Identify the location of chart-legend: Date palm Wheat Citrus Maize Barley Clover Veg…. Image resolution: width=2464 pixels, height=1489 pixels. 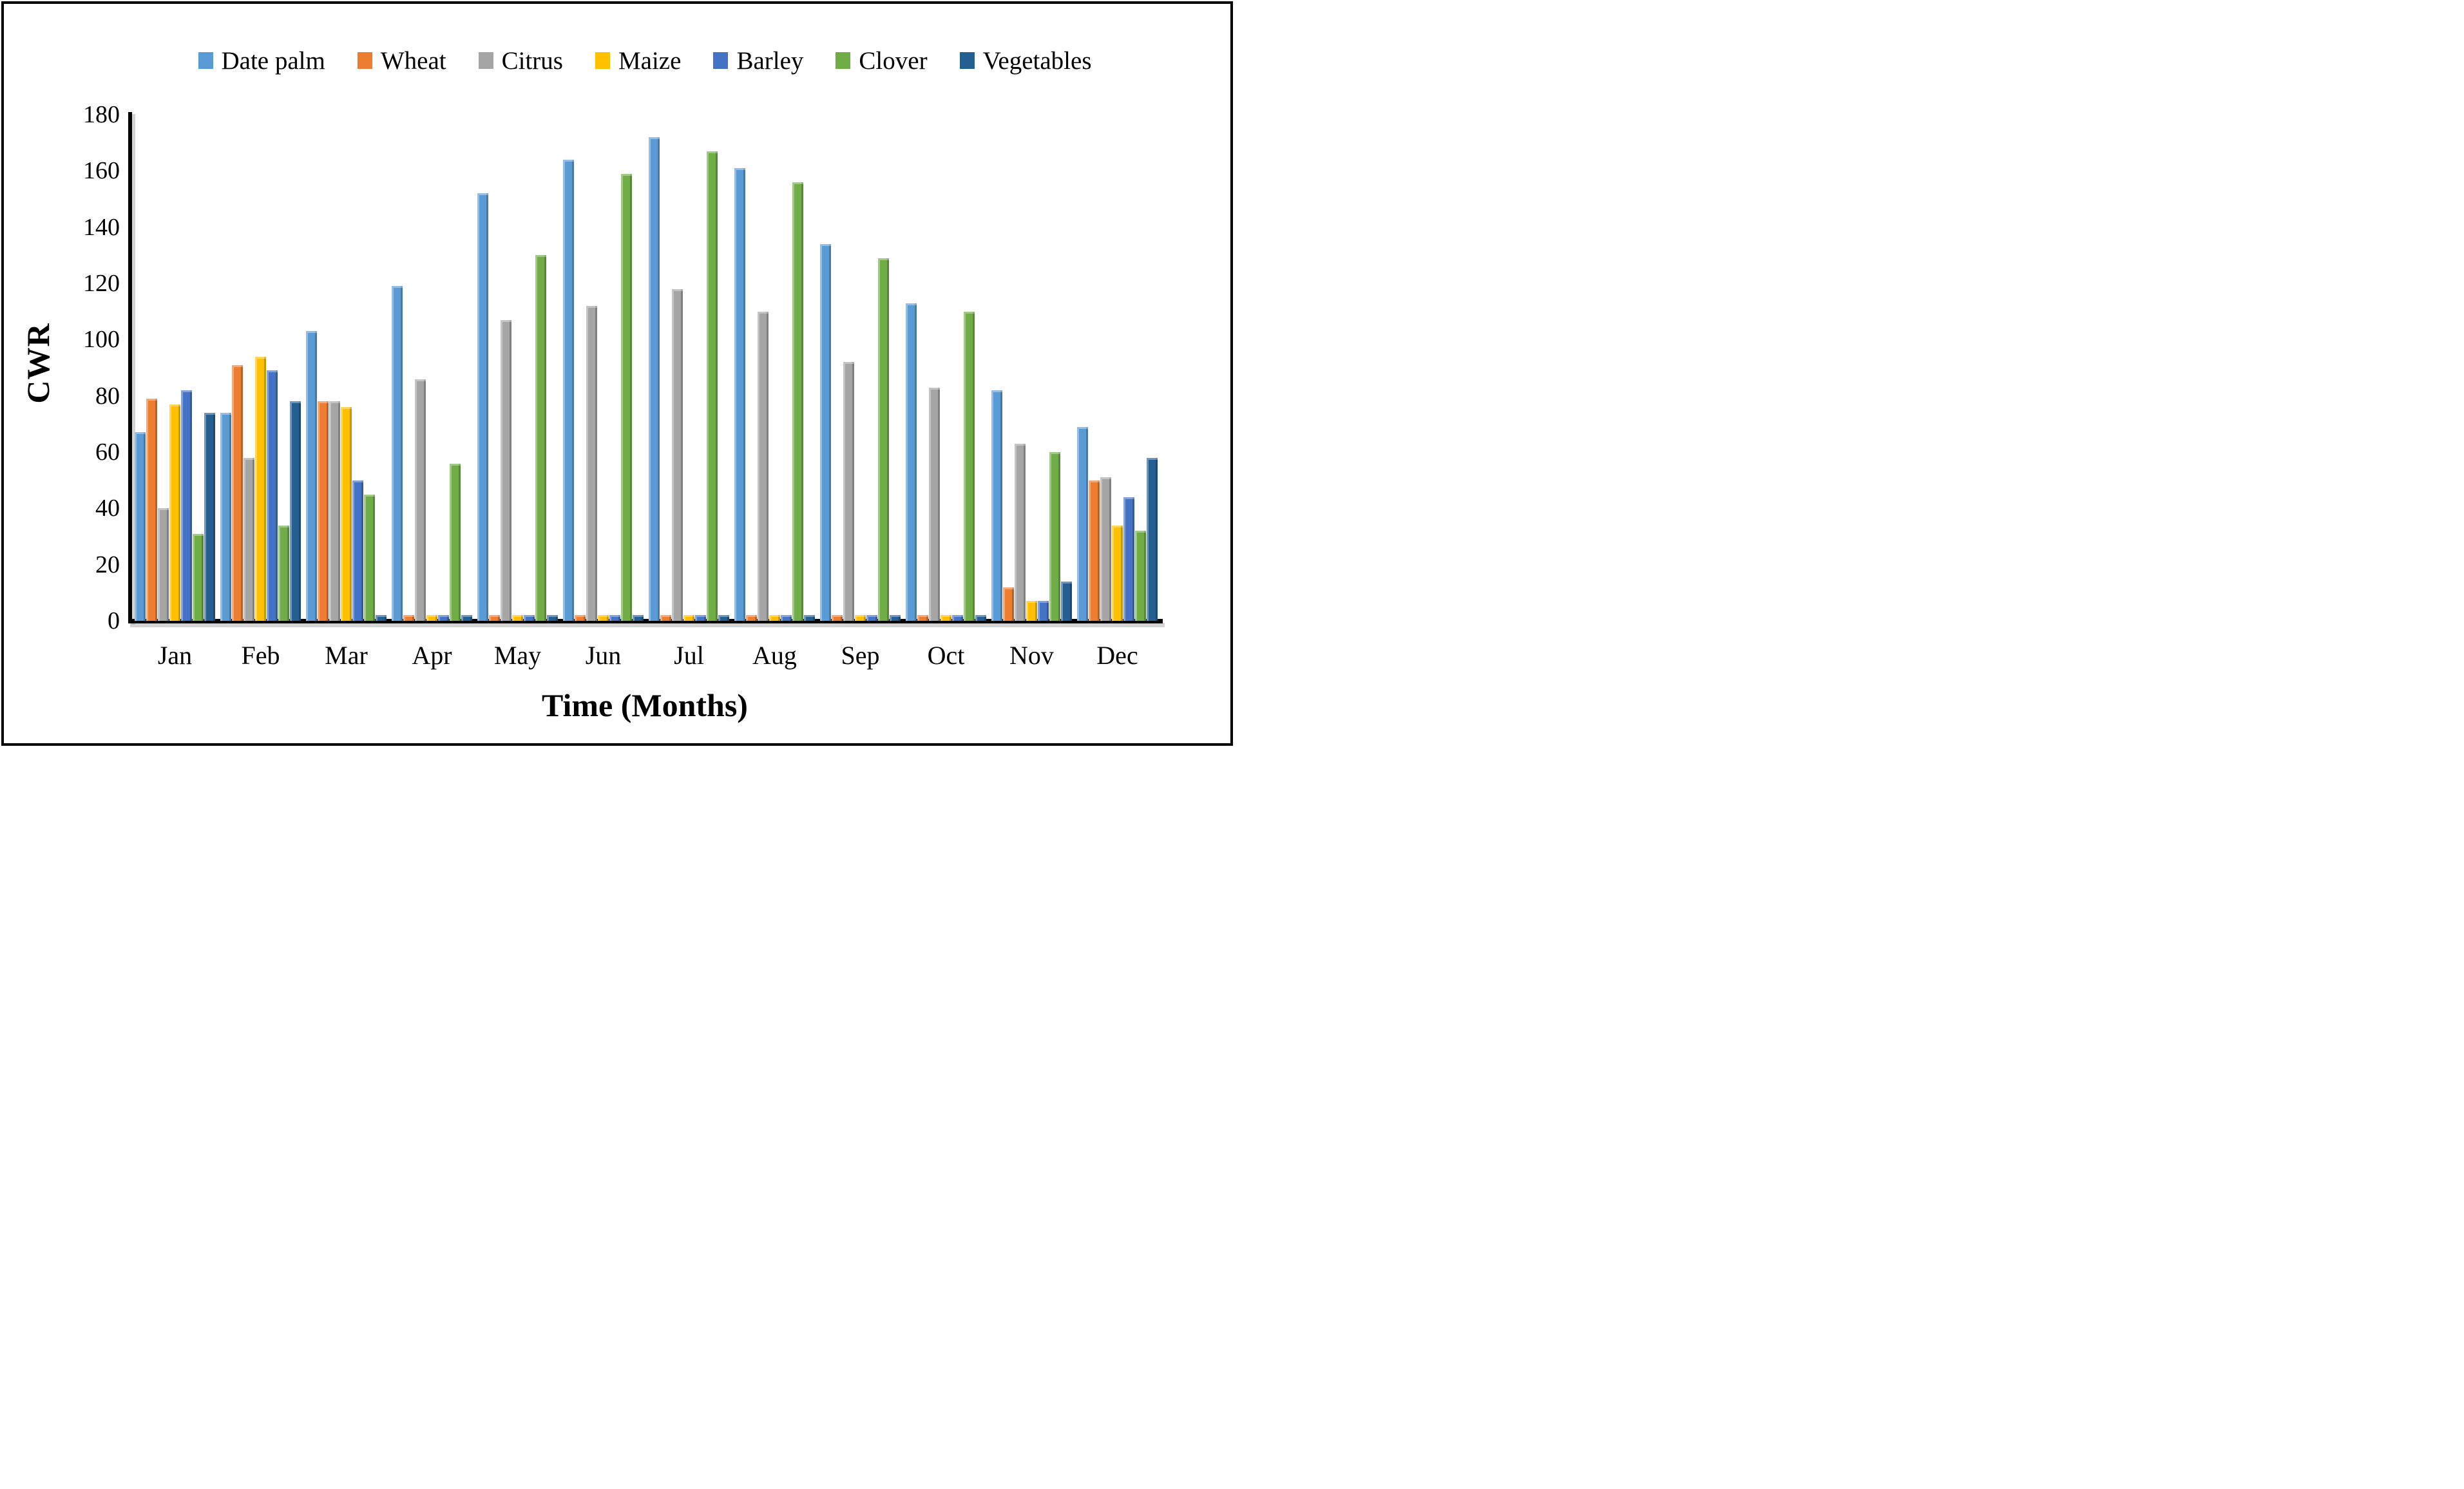
(645, 60).